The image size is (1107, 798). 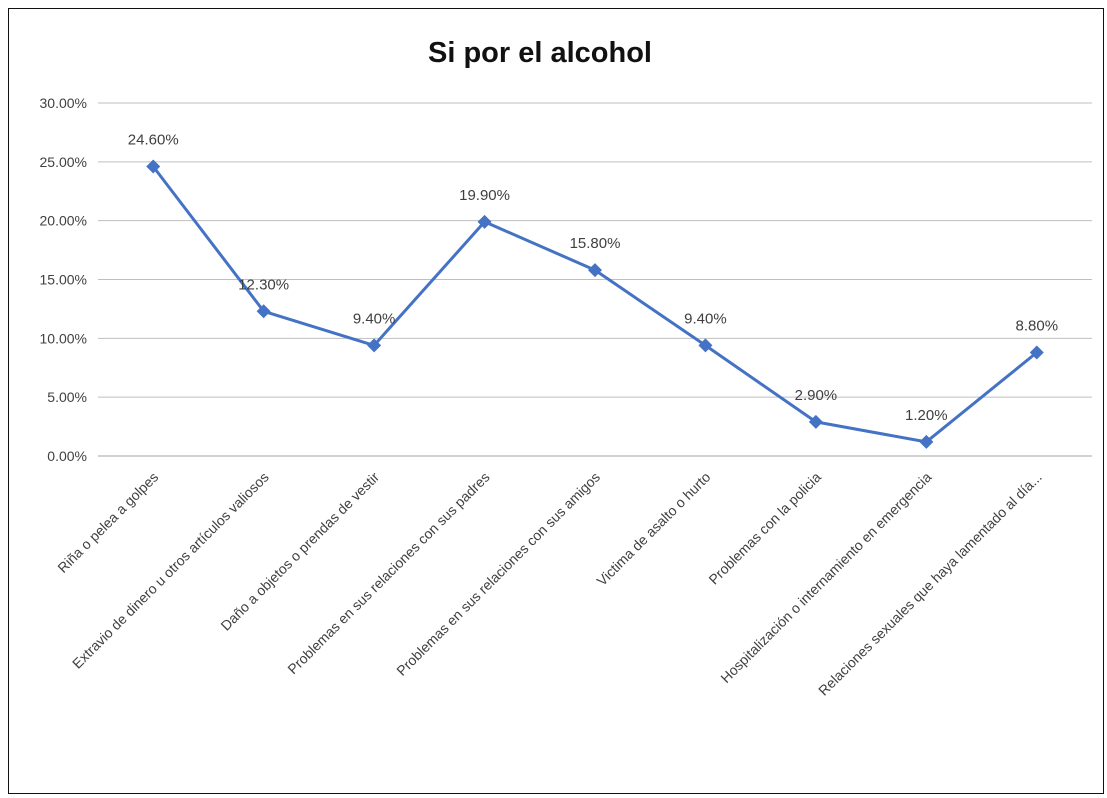 I want to click on data-label: 12.30%, so click(x=263, y=284).